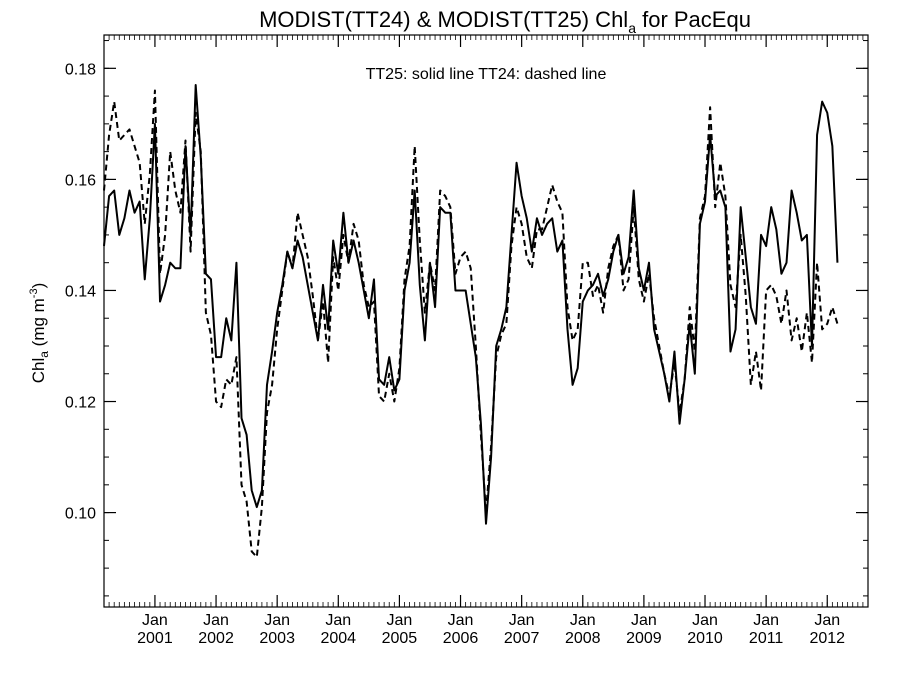 This screenshot has height=675, width=900. I want to click on x-tick-year: 2012, so click(827, 638).